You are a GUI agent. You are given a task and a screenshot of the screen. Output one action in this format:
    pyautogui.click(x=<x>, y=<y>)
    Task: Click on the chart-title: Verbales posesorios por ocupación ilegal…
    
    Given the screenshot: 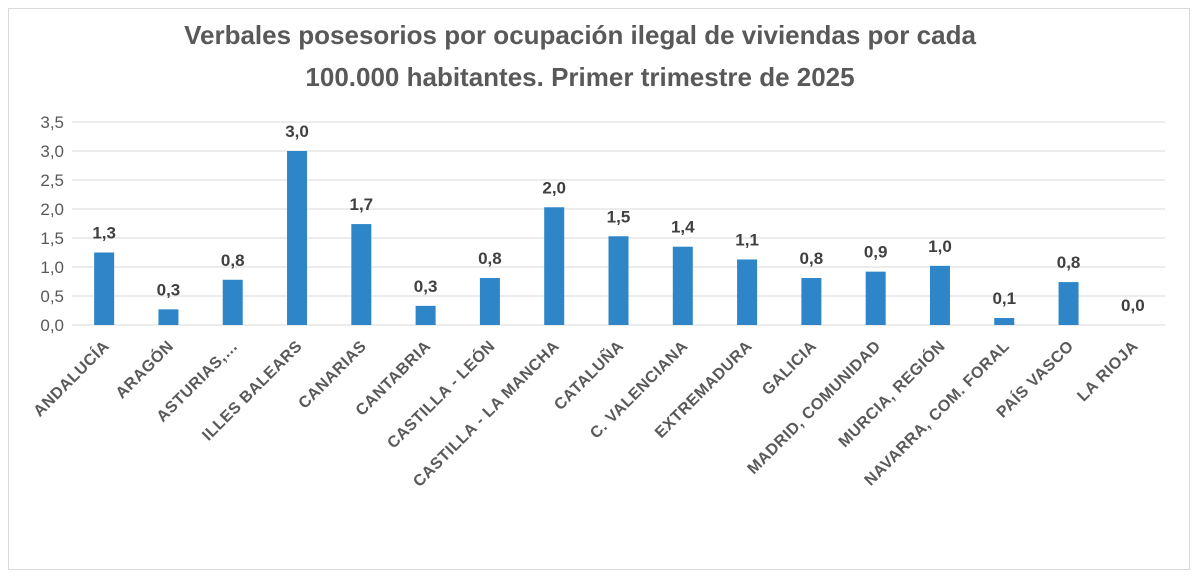 What is the action you would take?
    pyautogui.click(x=580, y=56)
    